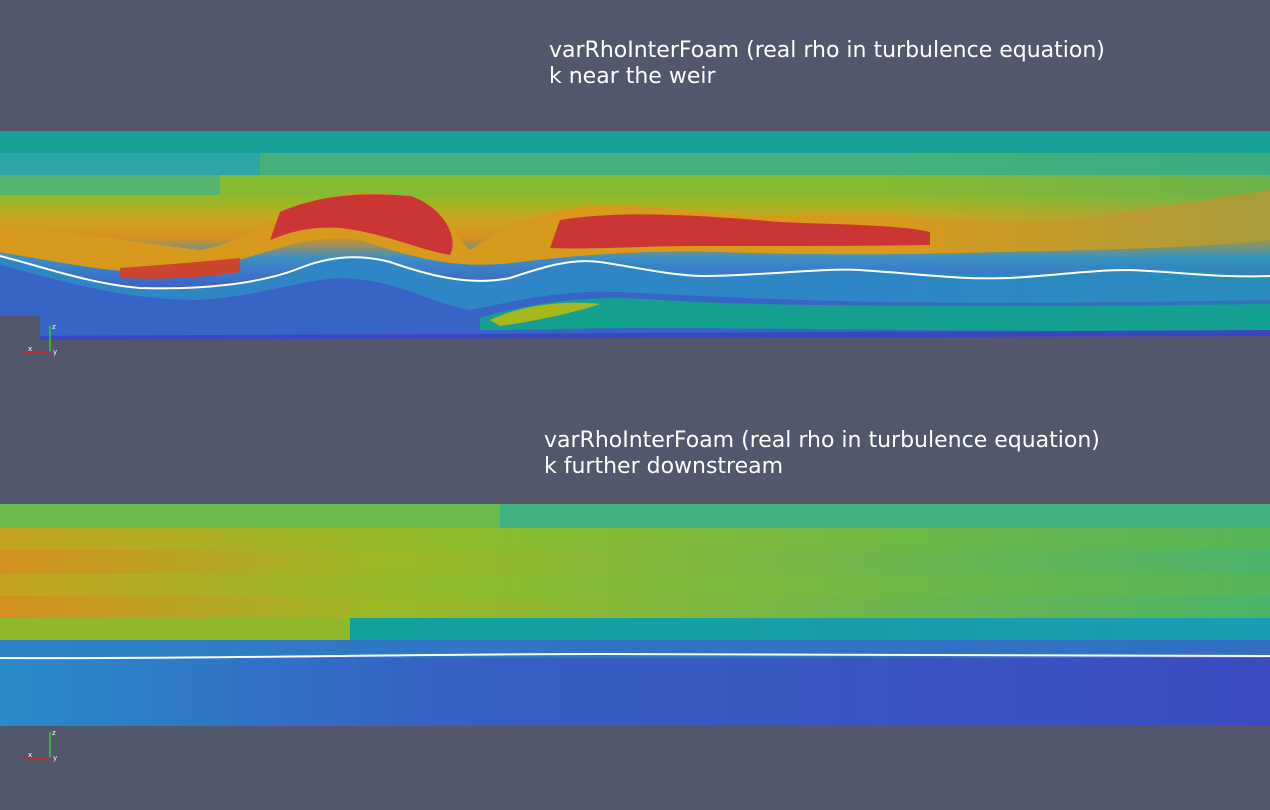 Image resolution: width=1270 pixels, height=810 pixels. I want to click on free-surface-line-downstream, so click(635, 656).